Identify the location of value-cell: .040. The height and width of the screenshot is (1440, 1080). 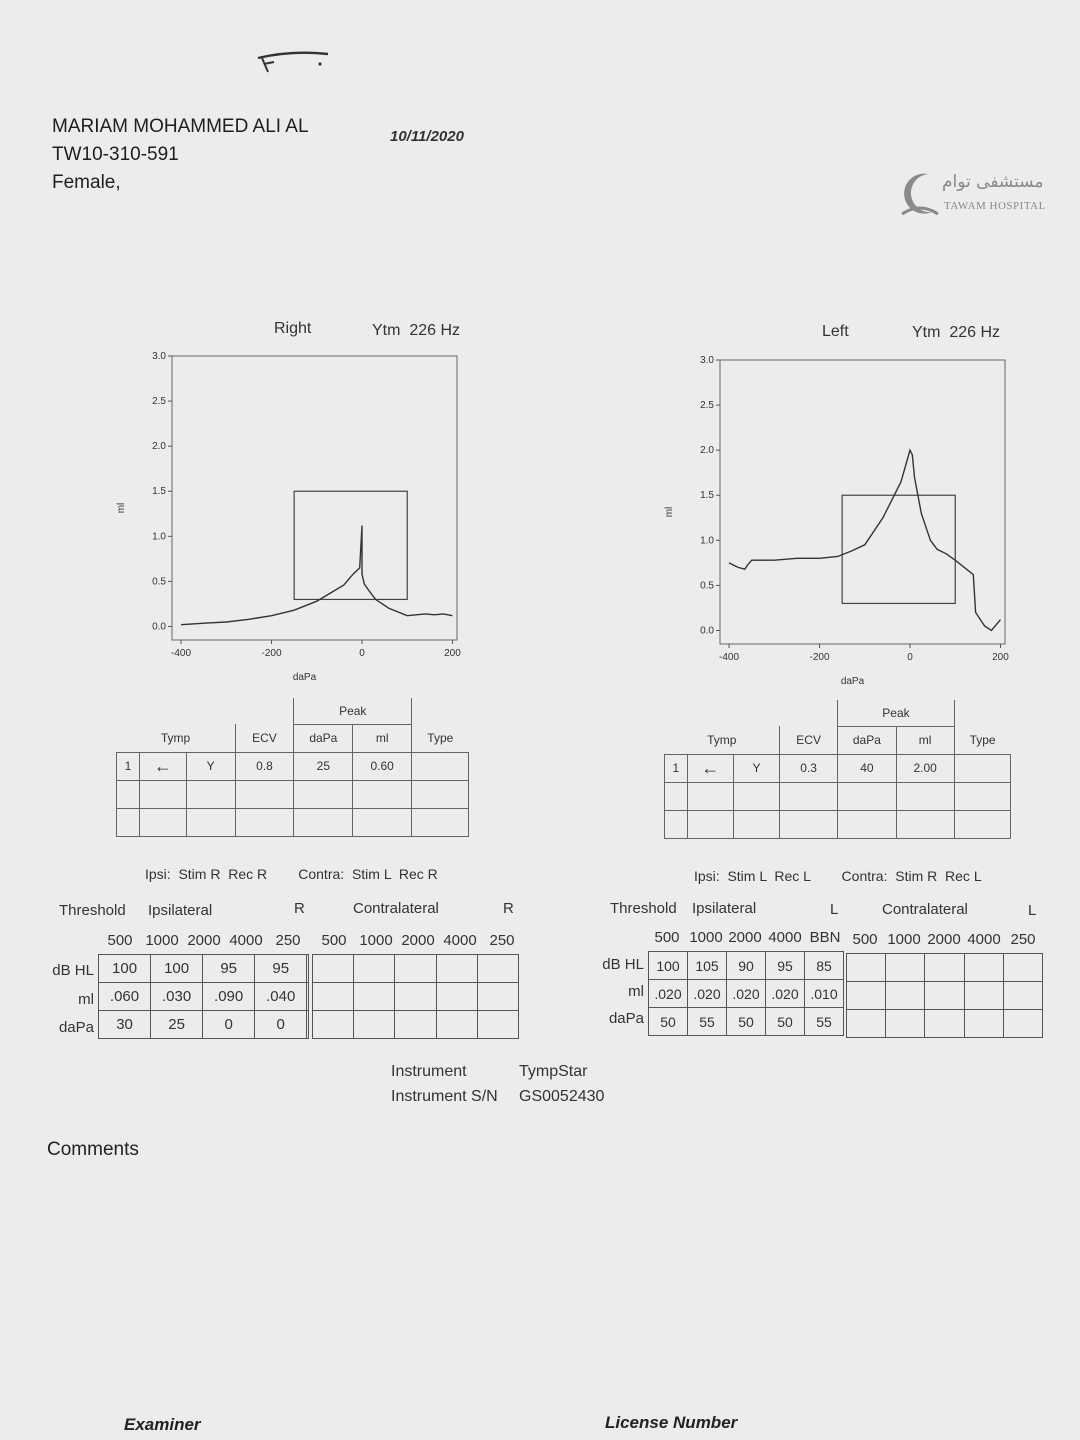
(281, 996).